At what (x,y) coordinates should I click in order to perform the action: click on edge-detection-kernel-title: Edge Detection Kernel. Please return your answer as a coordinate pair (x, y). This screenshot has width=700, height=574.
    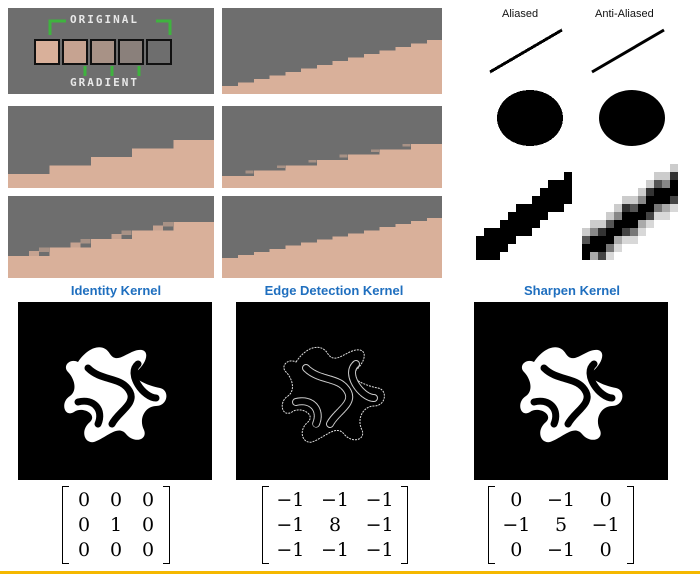
    Looking at the image, I should click on (334, 290).